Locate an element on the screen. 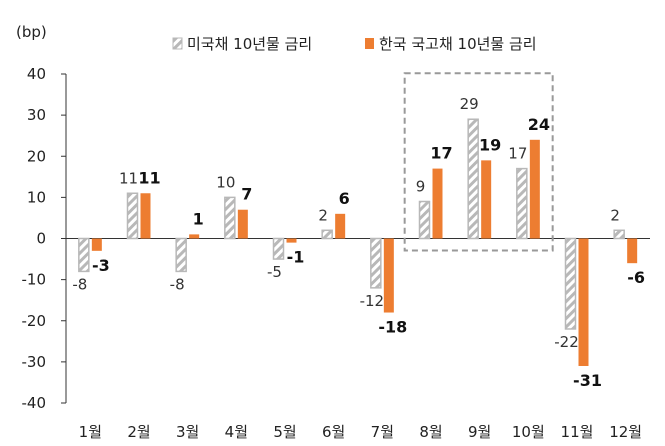 This screenshot has width=665, height=446. legend-swatch-kr is located at coordinates (369, 43).